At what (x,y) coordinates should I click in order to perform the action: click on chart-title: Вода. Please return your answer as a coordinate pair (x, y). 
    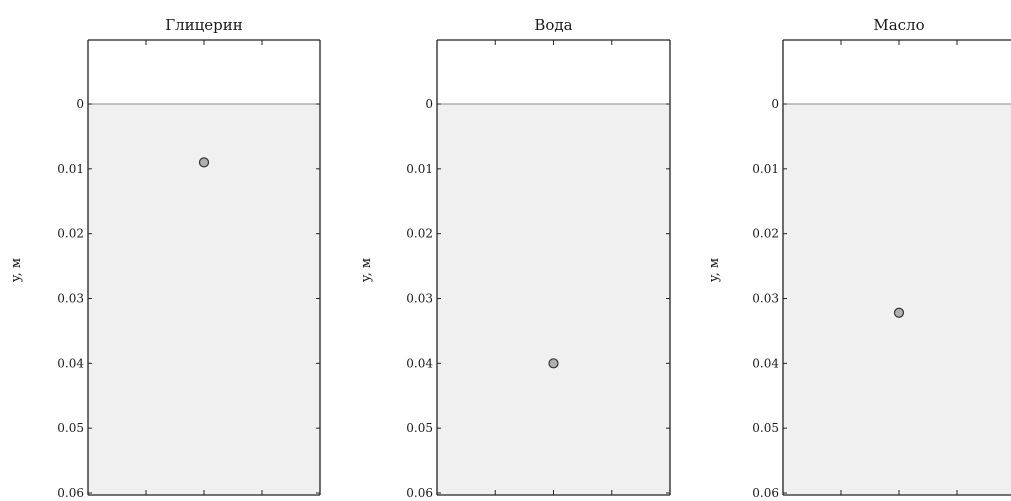
    Looking at the image, I should click on (553, 25).